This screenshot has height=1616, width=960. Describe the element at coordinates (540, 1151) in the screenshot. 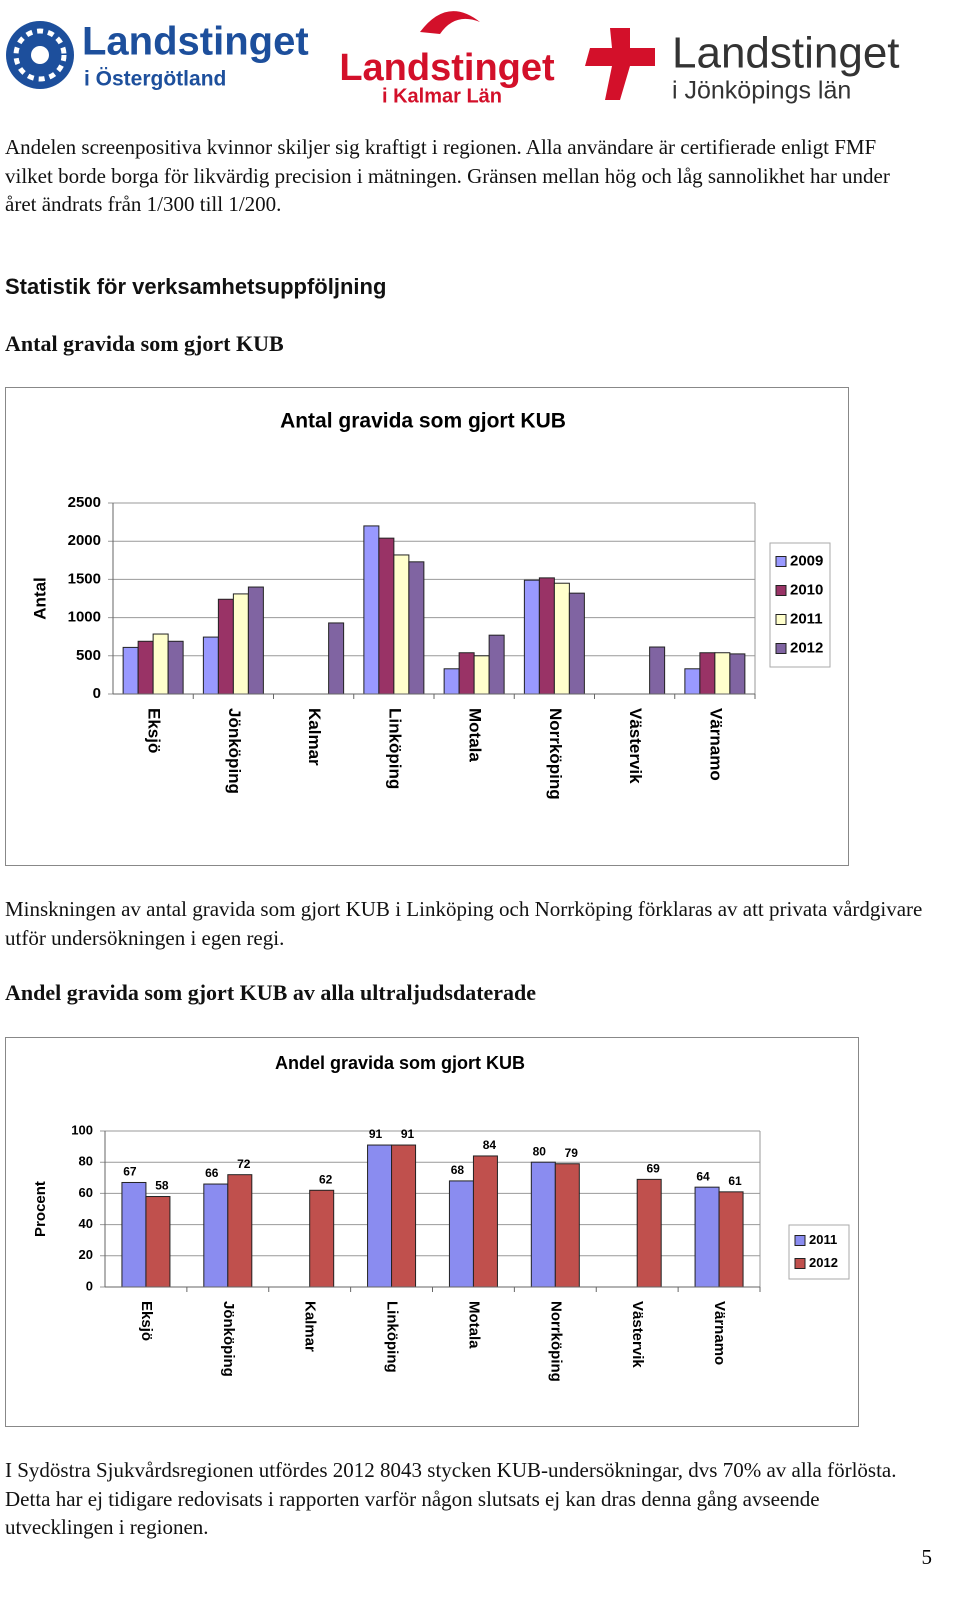

I see `data-label: 80` at that location.